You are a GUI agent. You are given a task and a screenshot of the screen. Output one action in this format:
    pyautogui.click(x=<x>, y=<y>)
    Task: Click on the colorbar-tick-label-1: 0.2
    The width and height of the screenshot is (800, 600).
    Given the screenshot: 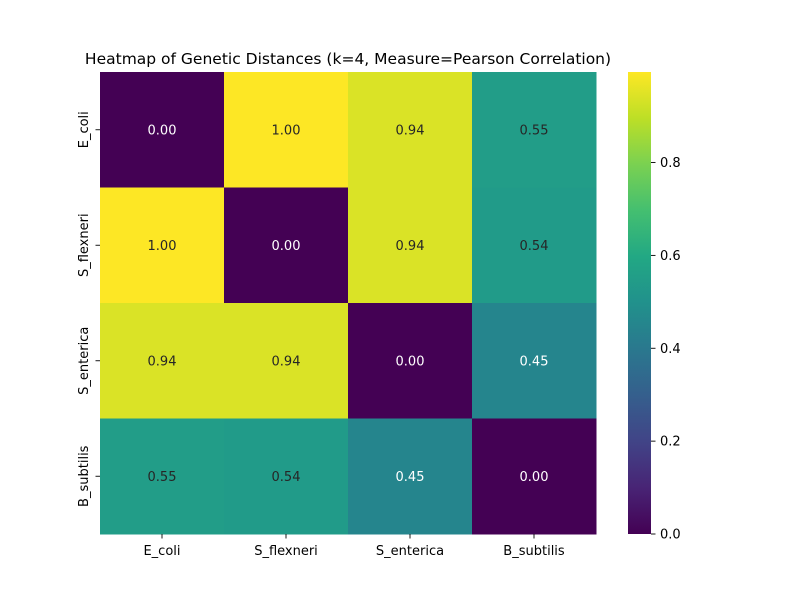 What is the action you would take?
    pyautogui.click(x=670, y=442)
    